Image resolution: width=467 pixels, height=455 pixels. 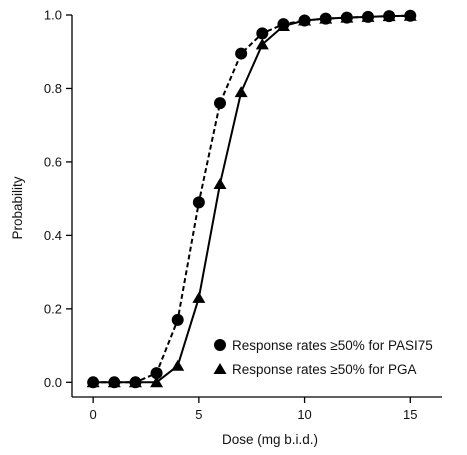 I want to click on legend-marker-pga, so click(x=220, y=368).